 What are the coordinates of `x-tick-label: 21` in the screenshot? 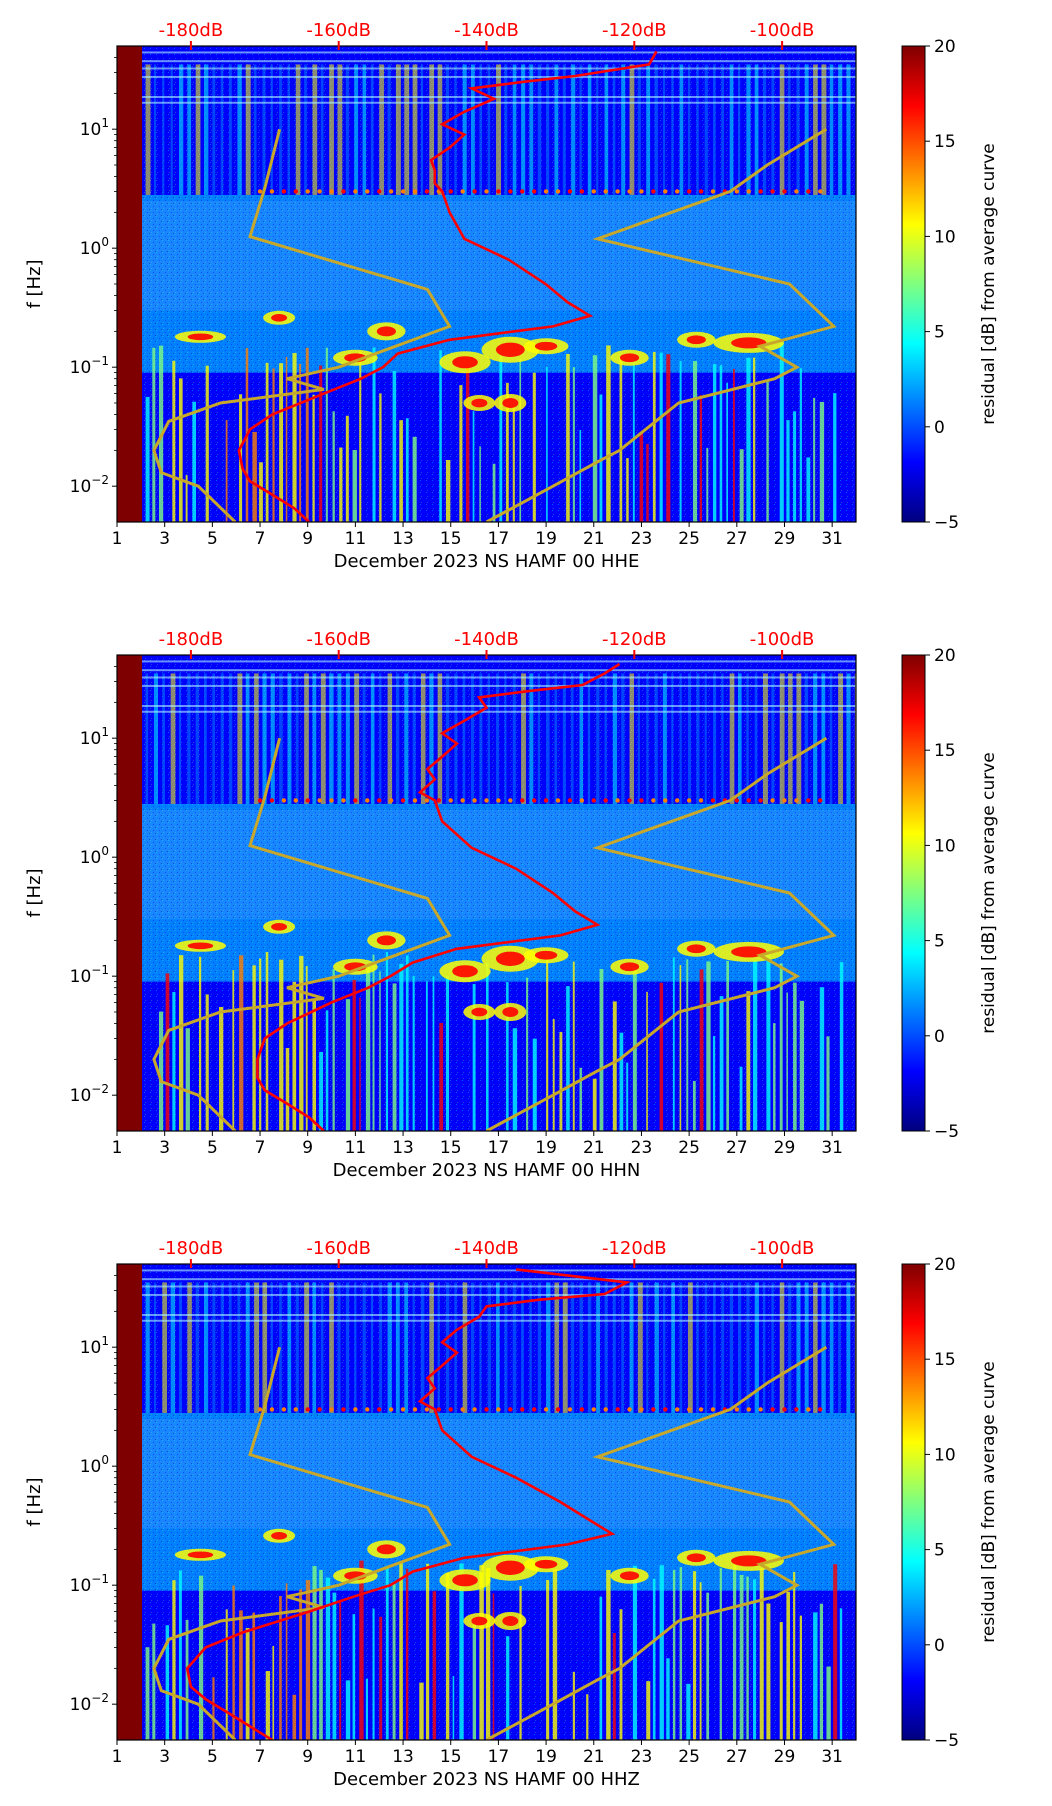 It's located at (594, 1148).